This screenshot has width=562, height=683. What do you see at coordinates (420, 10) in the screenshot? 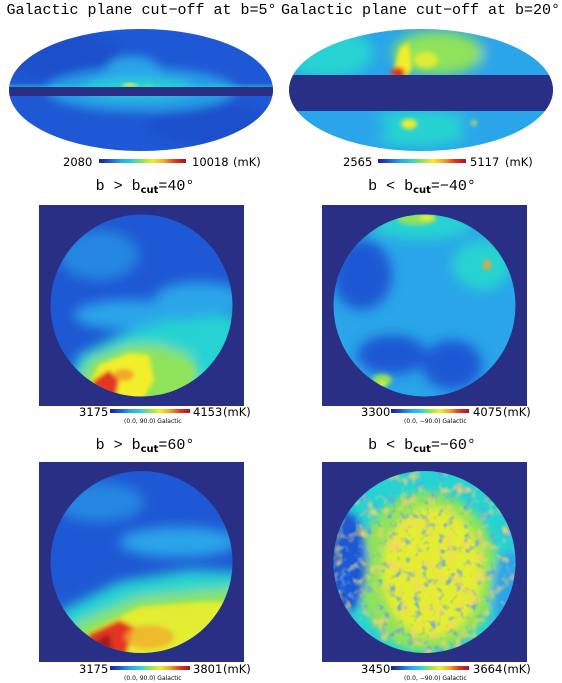
I see `panel-title: Galactic plane cut−off at b=20°` at bounding box center [420, 10].